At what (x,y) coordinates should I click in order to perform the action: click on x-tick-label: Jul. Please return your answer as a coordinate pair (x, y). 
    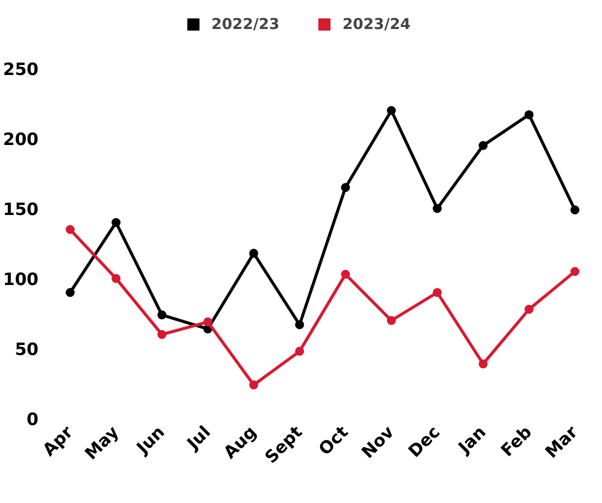
    Looking at the image, I should click on (198, 438).